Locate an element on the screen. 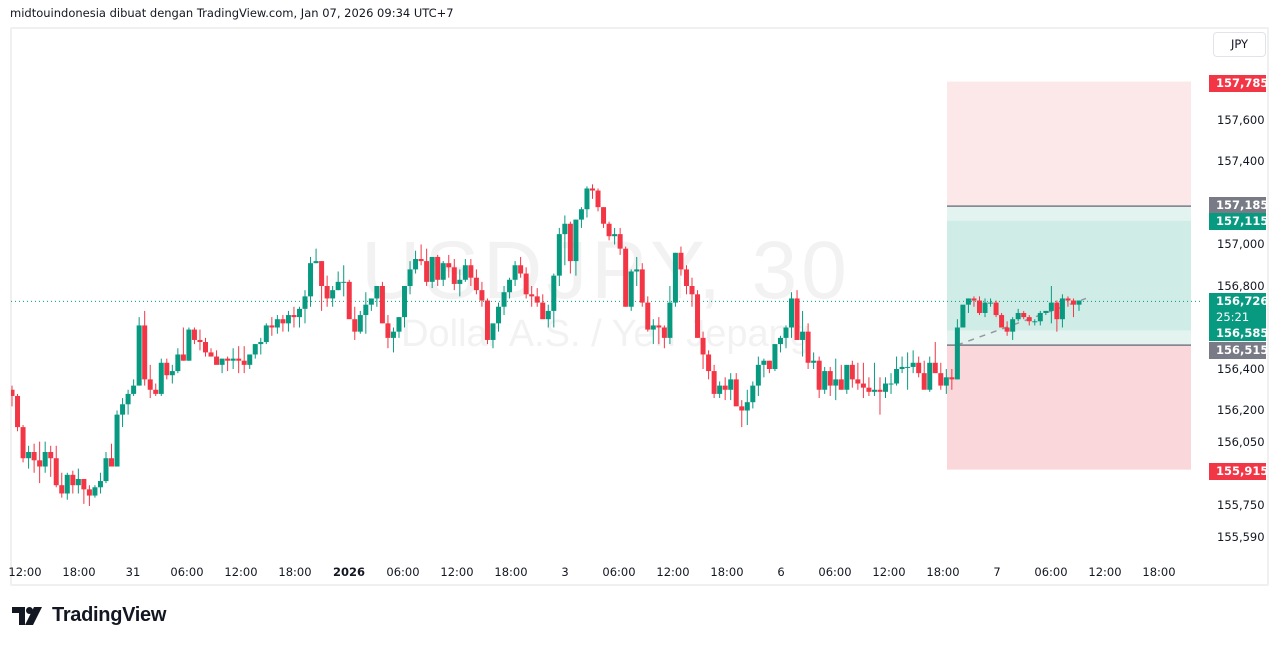 The width and height of the screenshot is (1281, 646). target-zone is located at coordinates (1069, 407).